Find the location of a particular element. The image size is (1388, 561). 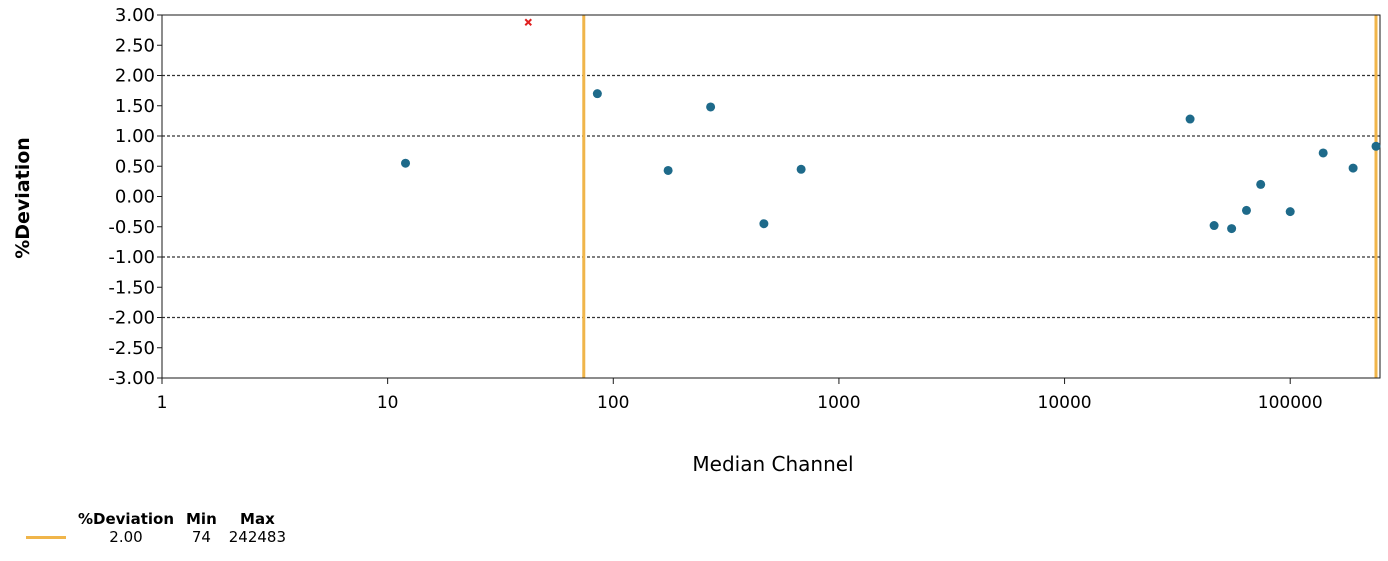

y-tick-label: -2.50 is located at coordinates (131, 348).